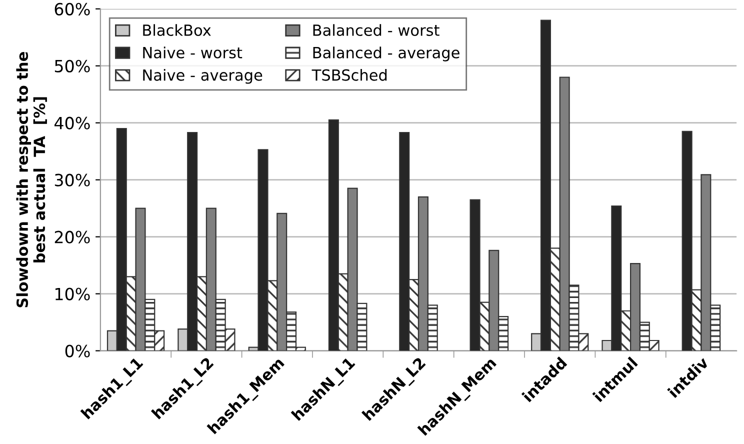  Describe the element at coordinates (72, 123) in the screenshot. I see `y-tick-label: 40%` at that location.